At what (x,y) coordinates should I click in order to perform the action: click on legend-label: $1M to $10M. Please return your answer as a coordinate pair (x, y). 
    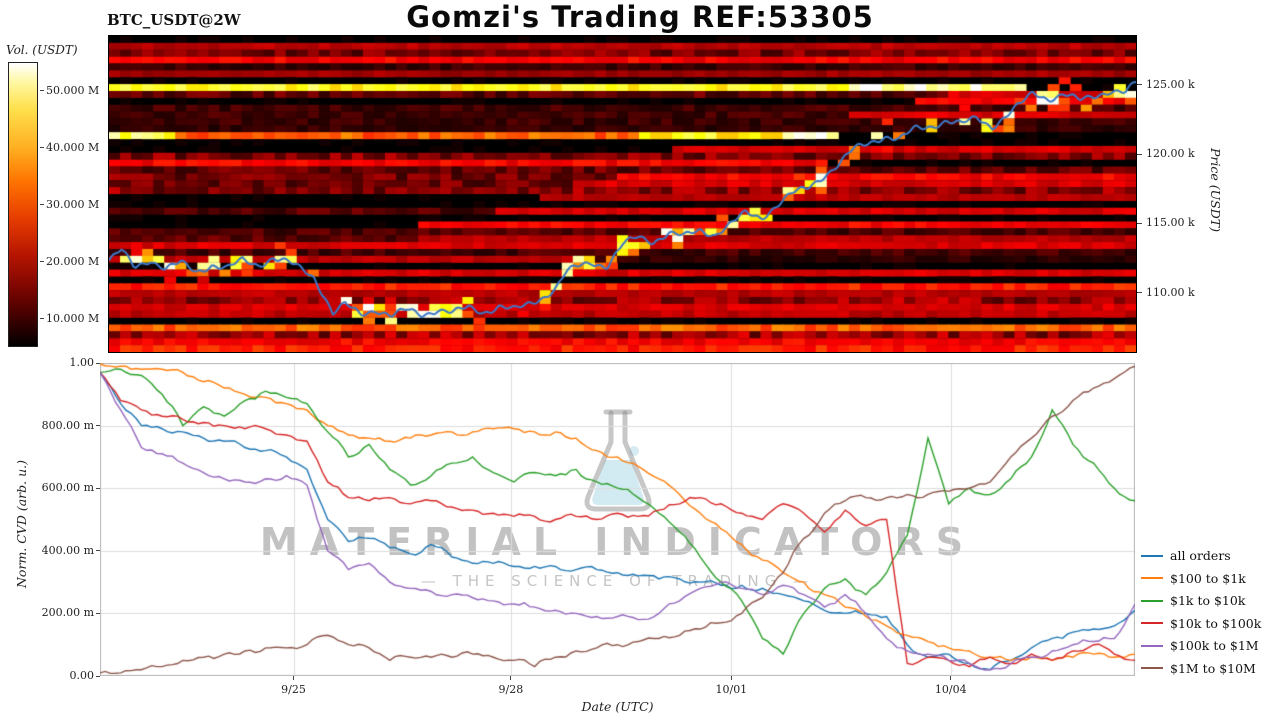
    Looking at the image, I should click on (1213, 668).